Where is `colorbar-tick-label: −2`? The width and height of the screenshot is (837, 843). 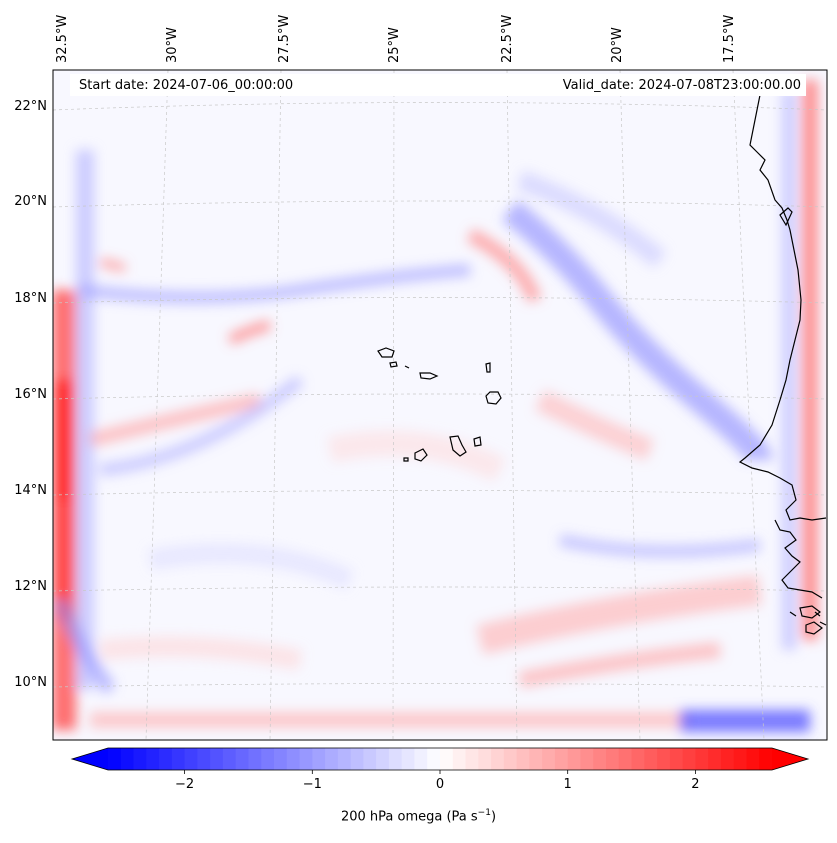
colorbar-tick-label: −2 is located at coordinates (184, 784).